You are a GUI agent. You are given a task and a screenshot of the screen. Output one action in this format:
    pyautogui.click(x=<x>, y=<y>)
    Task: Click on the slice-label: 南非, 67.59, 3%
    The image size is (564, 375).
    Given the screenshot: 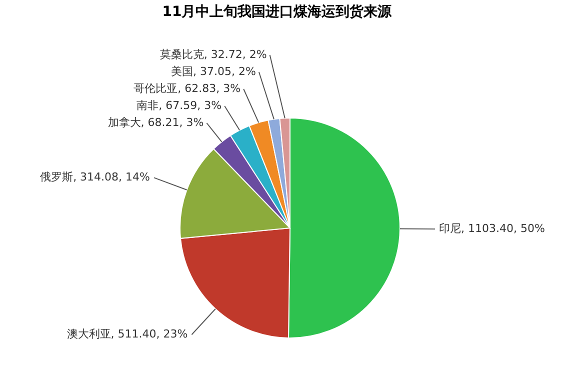 What is the action you would take?
    pyautogui.click(x=179, y=105)
    